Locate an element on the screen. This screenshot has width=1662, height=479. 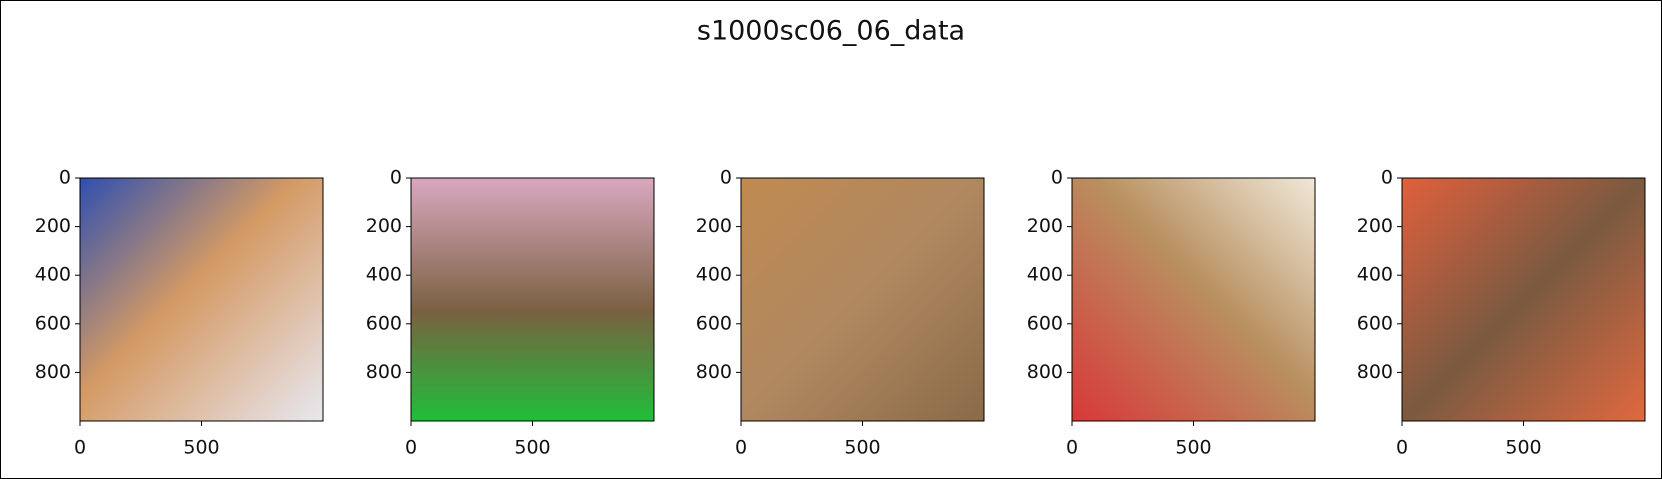
figure-title: s1000sc06_06_data is located at coordinates (831, 31).